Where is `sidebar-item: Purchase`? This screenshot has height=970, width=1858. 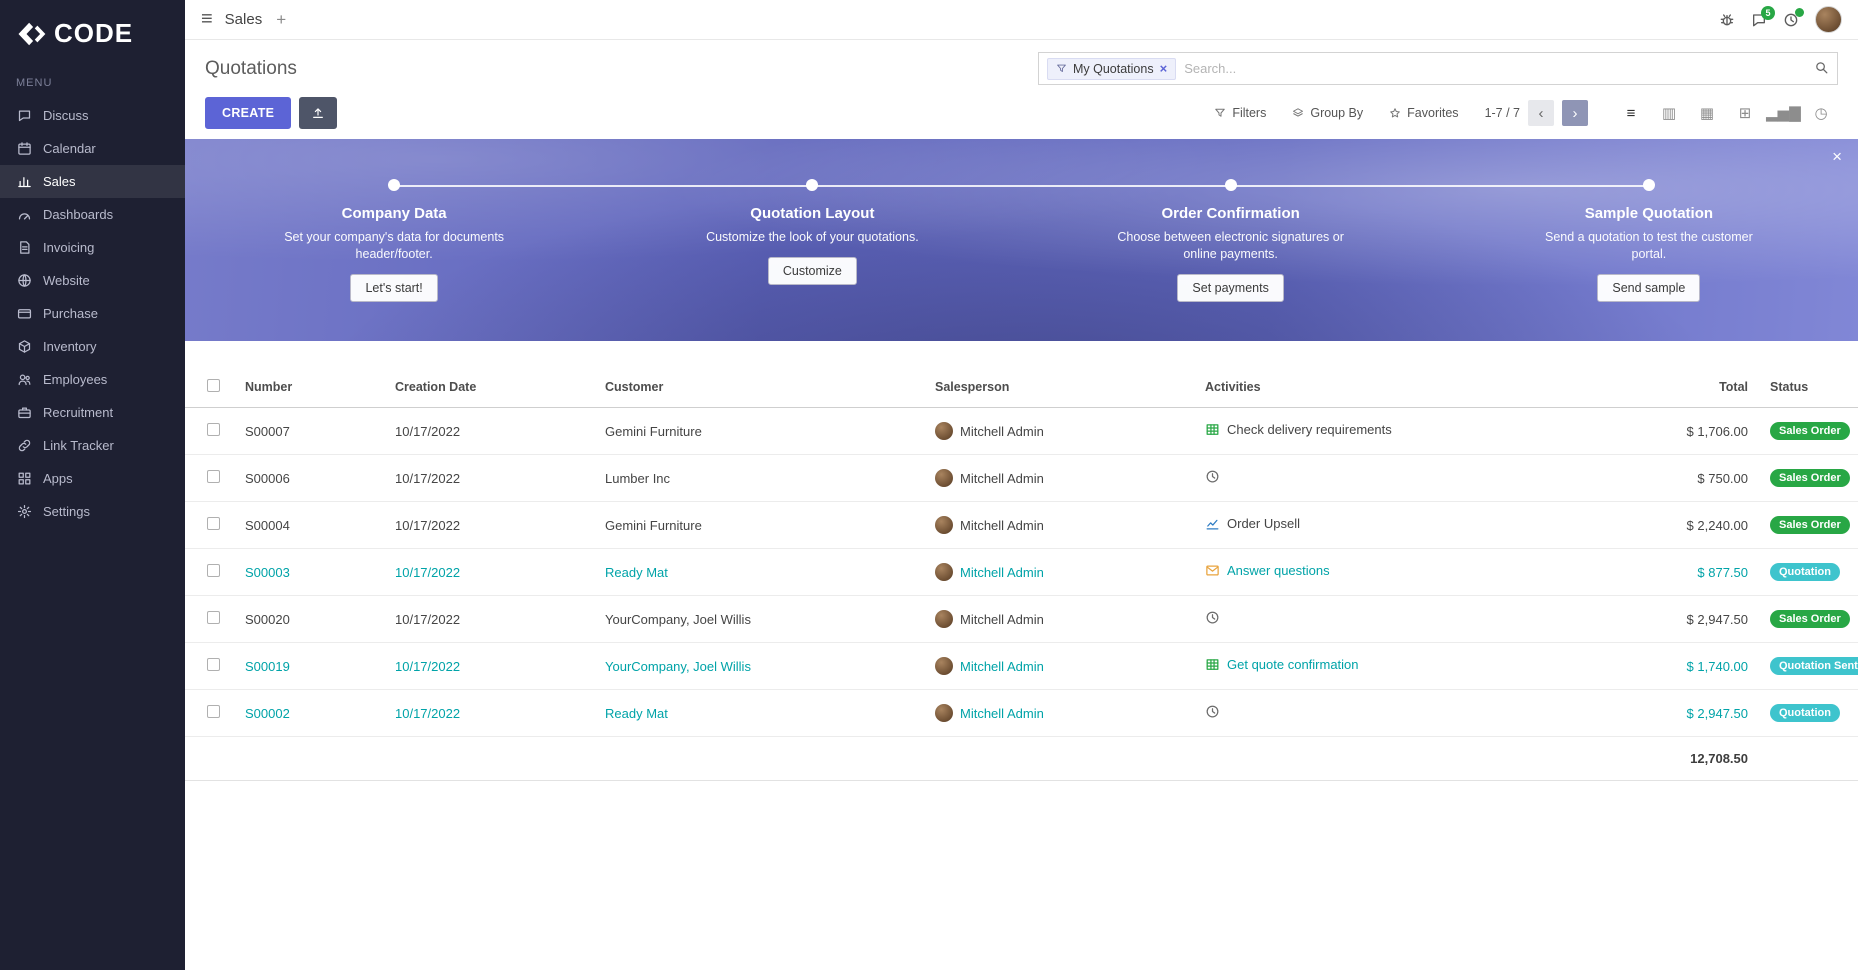
sidebar-item: Purchase is located at coordinates (92, 313).